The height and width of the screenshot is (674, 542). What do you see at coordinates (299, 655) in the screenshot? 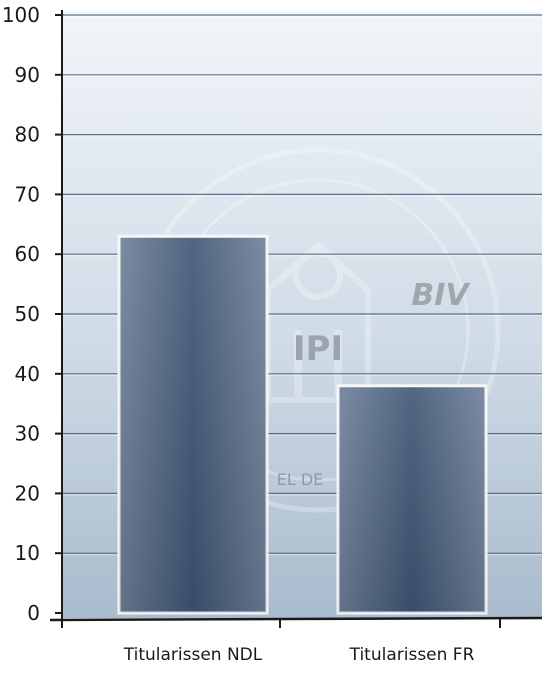
I see `x-tick-labels: Titularissen NDL Titularissen FR` at bounding box center [299, 655].